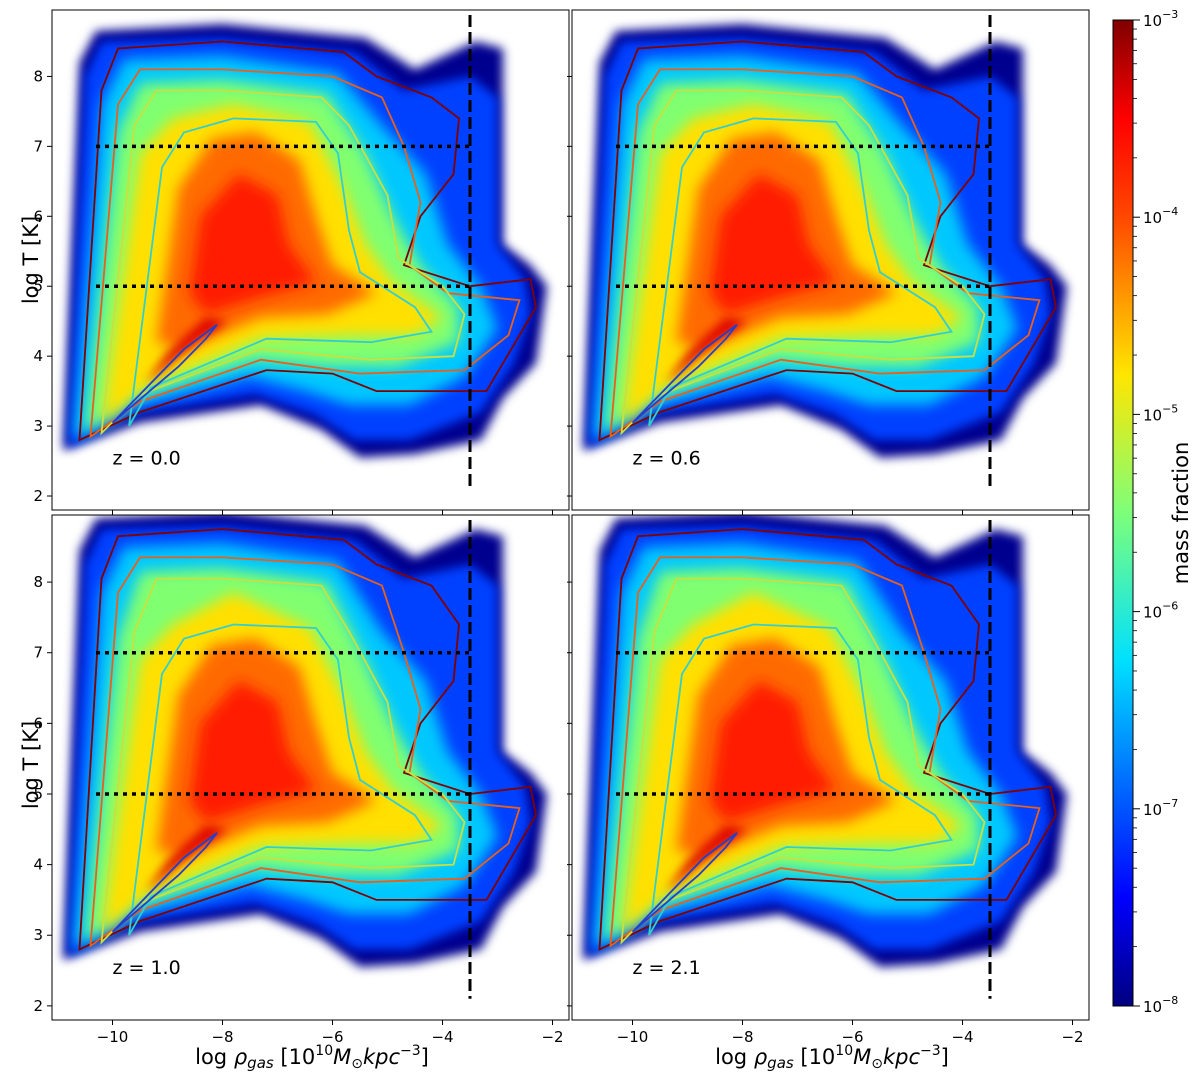 This screenshot has width=1199, height=1083. What do you see at coordinates (667, 459) in the screenshot?
I see `redshift-label: z = 0.6` at bounding box center [667, 459].